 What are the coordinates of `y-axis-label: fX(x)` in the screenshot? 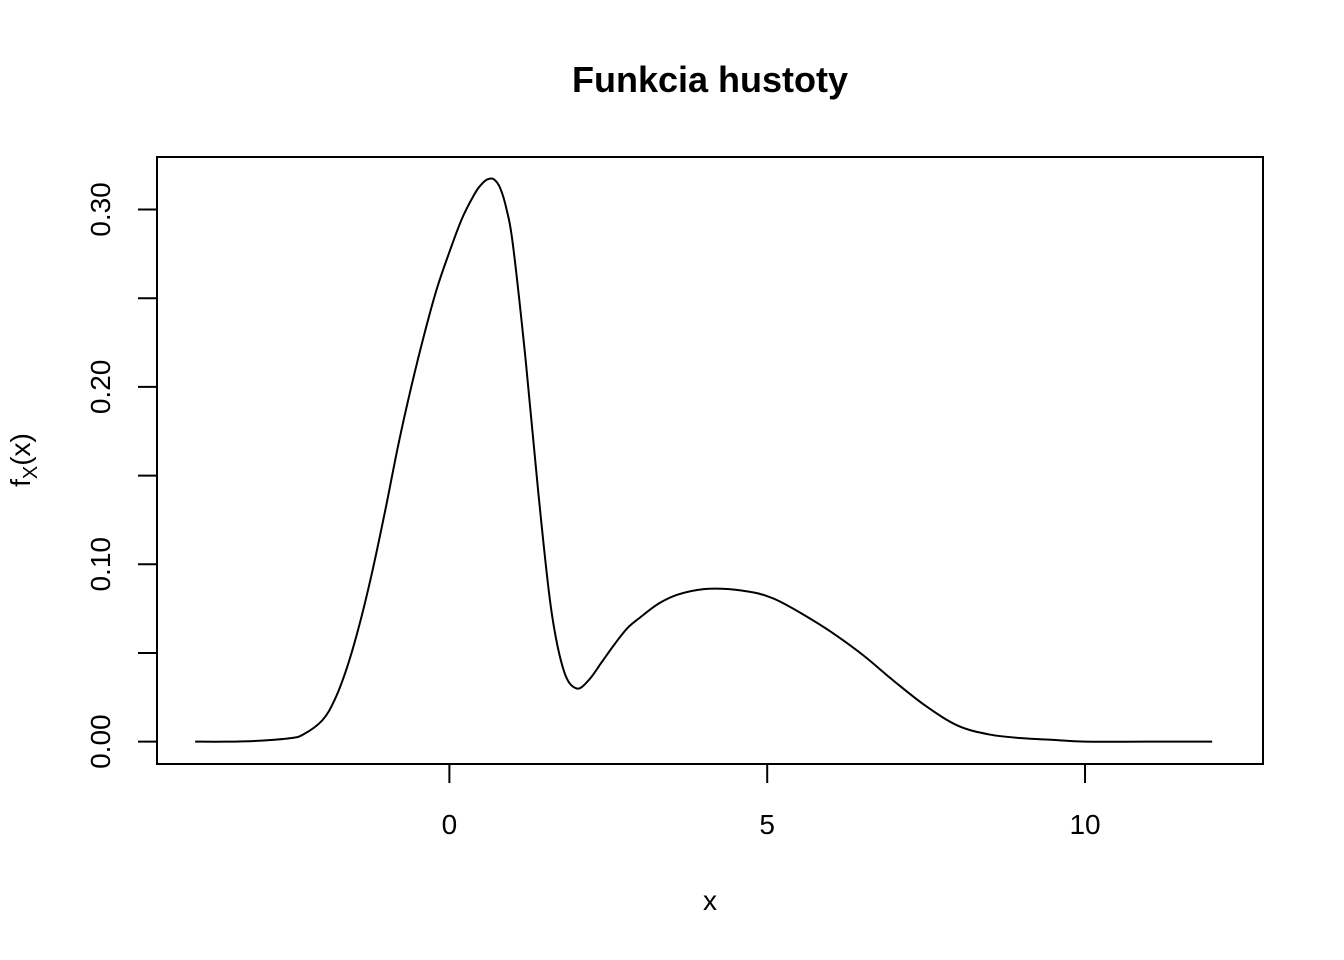 It's located at (23, 460).